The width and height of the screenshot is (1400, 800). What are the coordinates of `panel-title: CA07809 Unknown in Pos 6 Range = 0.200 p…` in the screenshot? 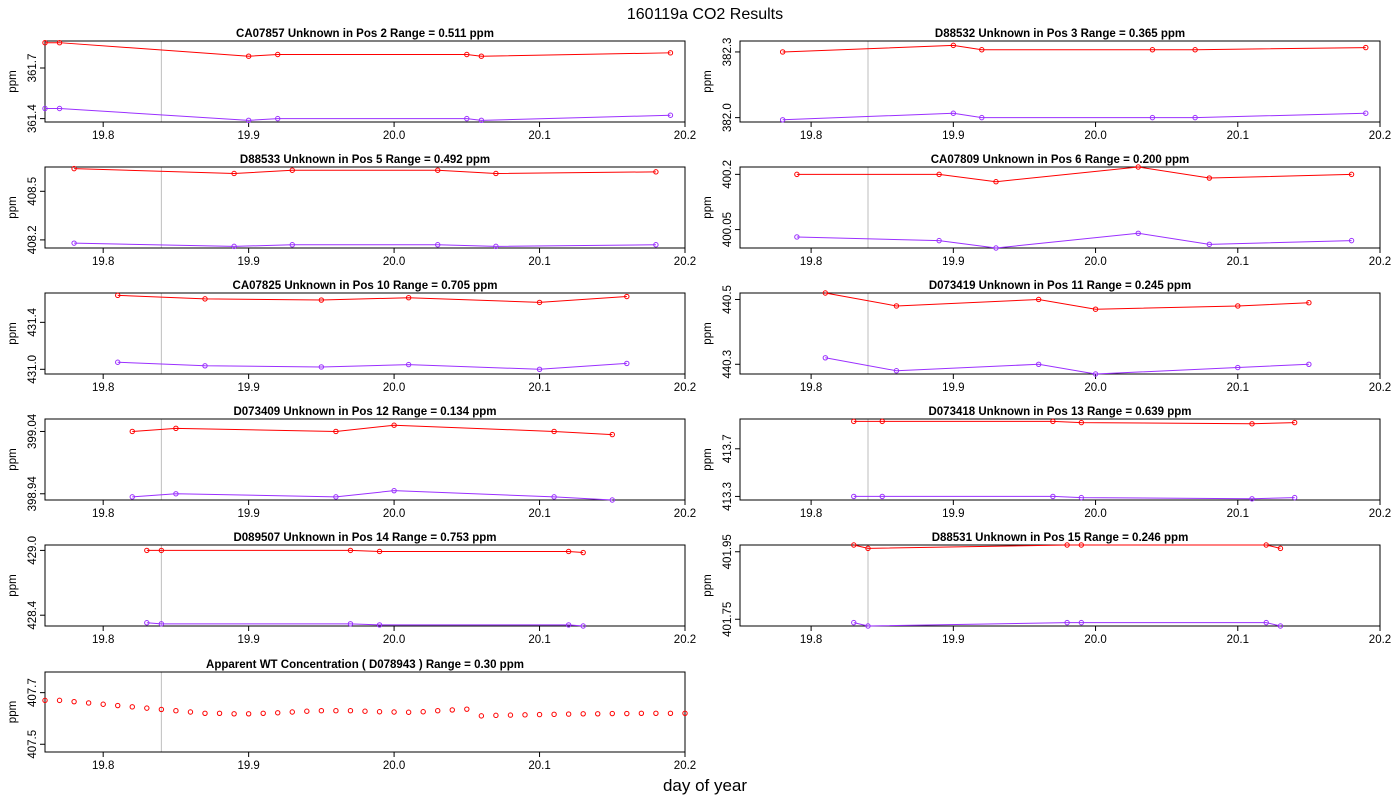 It's located at (1060, 160).